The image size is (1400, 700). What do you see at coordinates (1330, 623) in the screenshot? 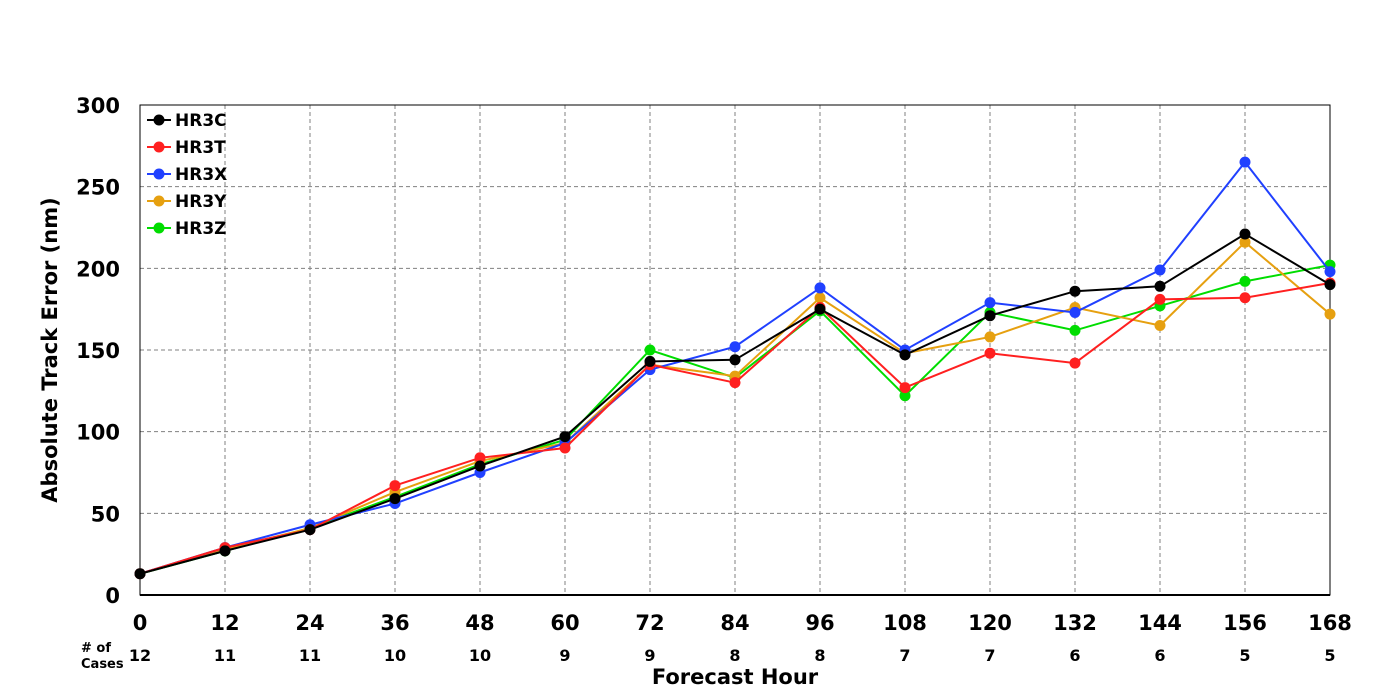
I see `x-tick-label: 168` at bounding box center [1330, 623].